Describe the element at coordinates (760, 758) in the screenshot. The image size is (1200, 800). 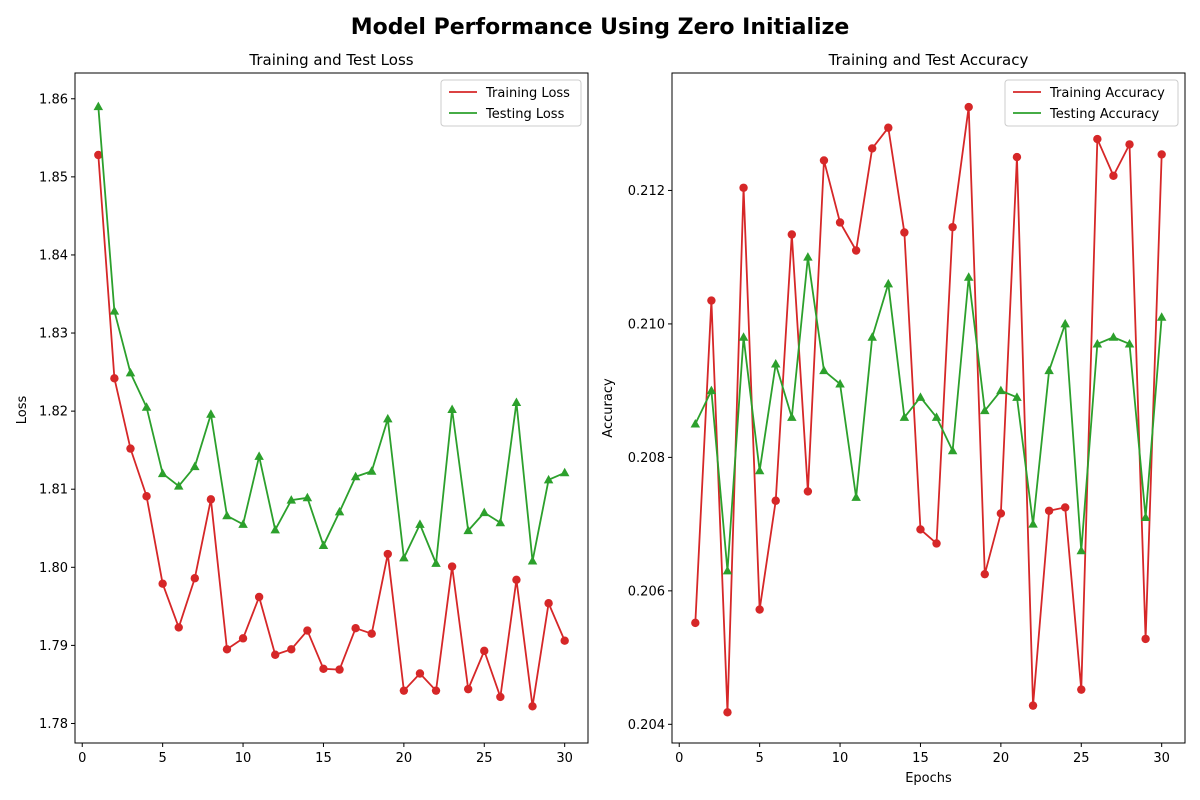
I see `accuracy-x-tick-label: 5` at that location.